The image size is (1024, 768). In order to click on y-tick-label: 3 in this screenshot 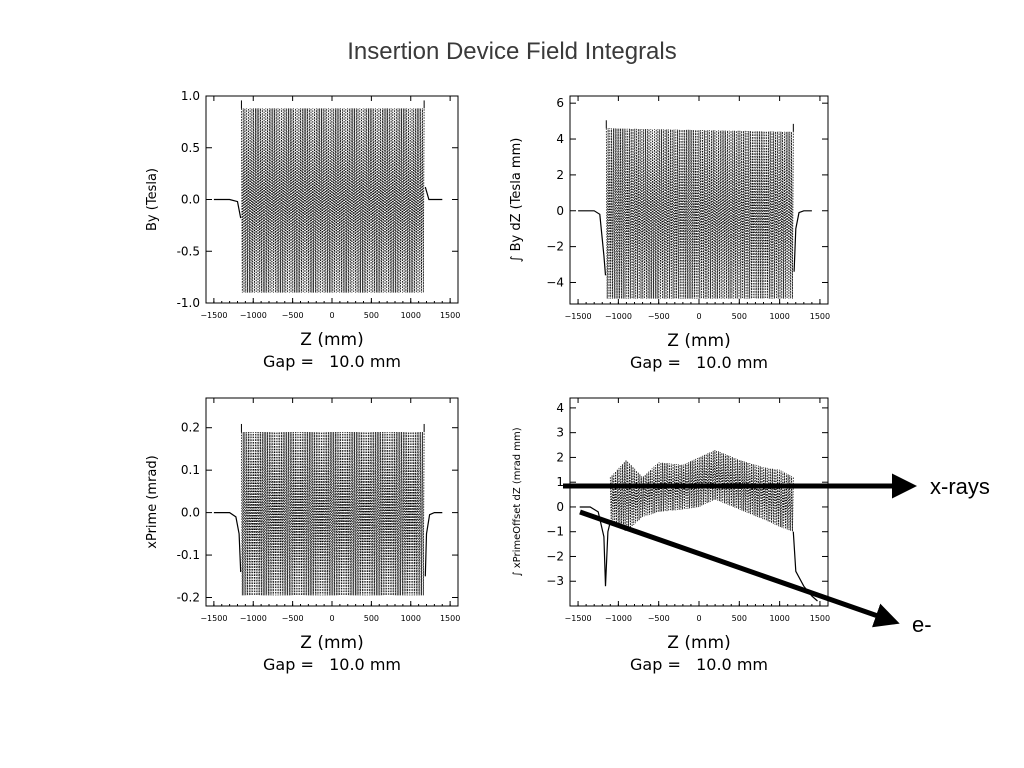, I will do `click(560, 433)`.